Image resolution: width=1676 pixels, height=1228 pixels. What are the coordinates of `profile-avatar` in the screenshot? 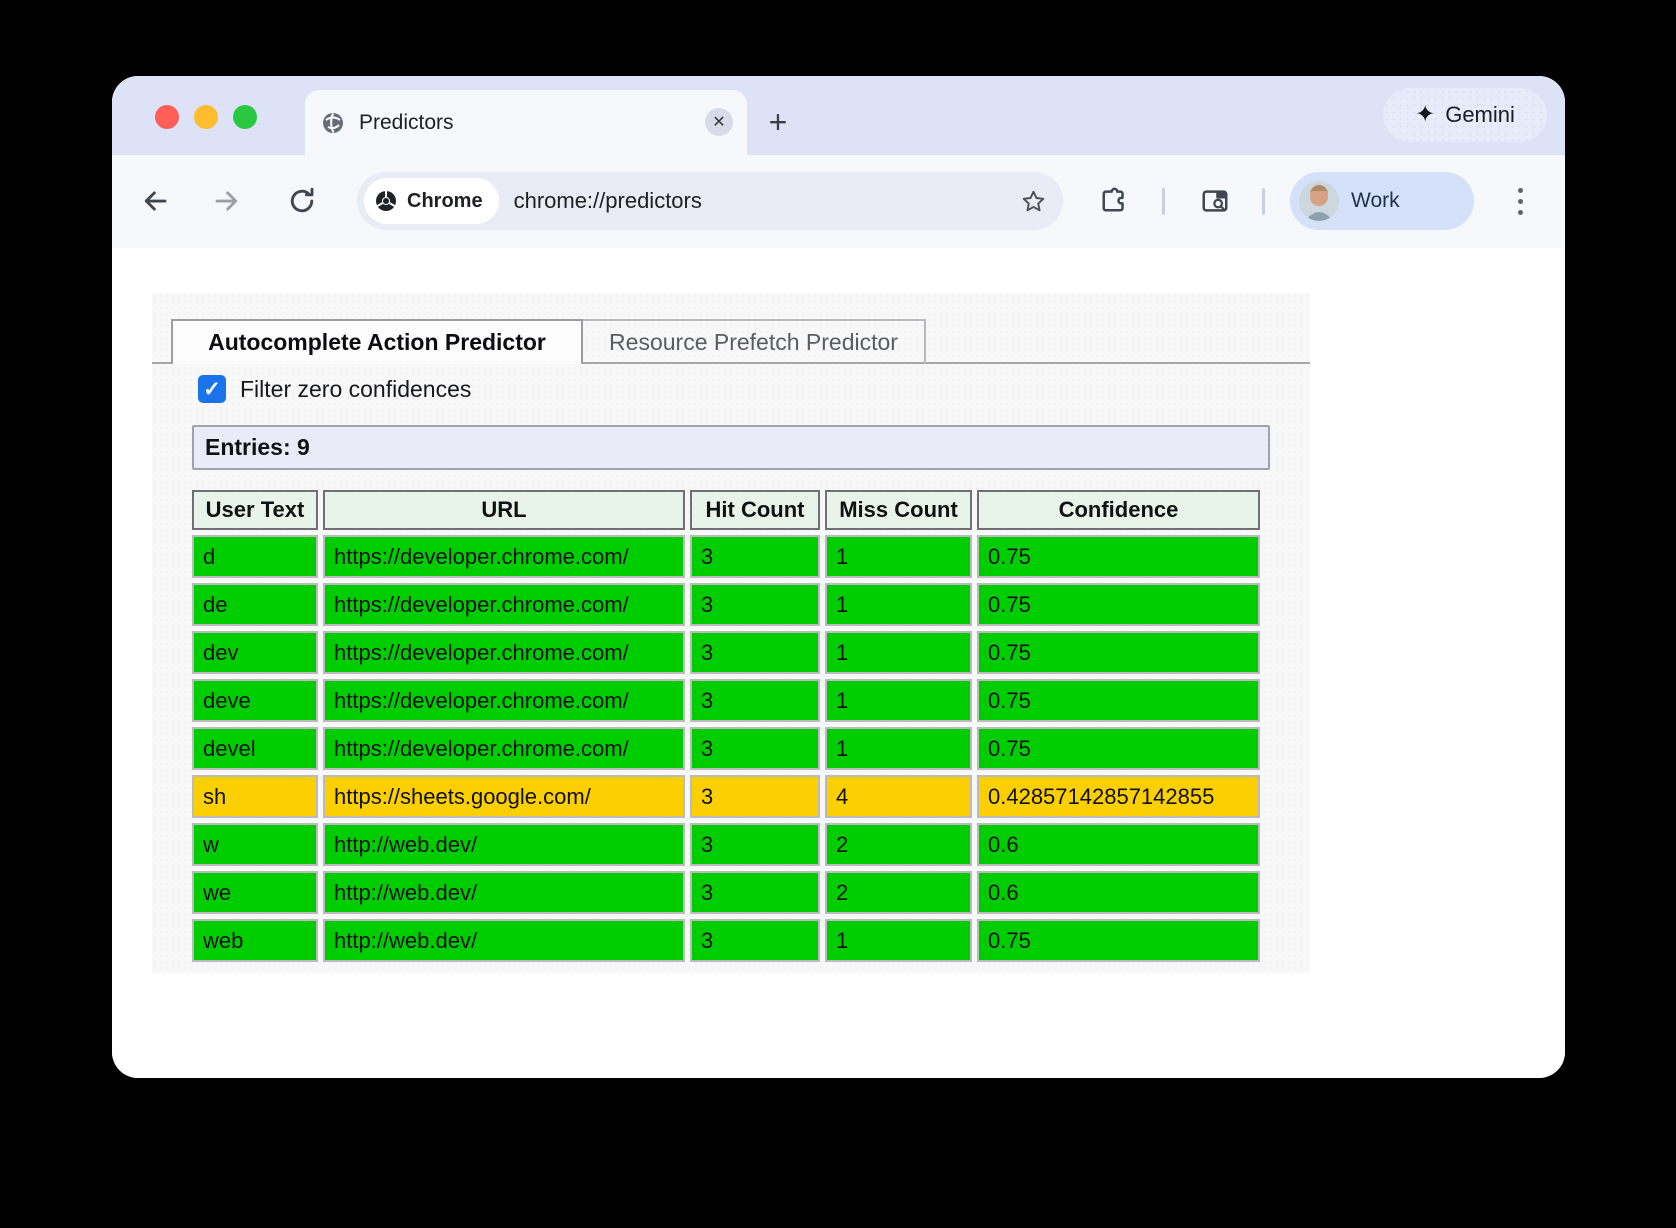 It's located at (1319, 201).